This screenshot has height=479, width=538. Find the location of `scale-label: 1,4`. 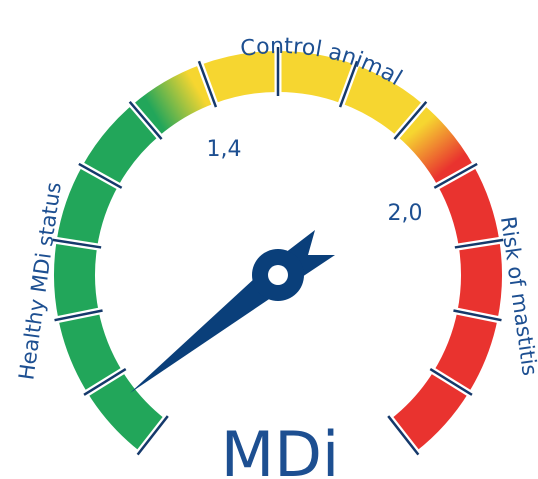

scale-label: 1,4 is located at coordinates (224, 149).